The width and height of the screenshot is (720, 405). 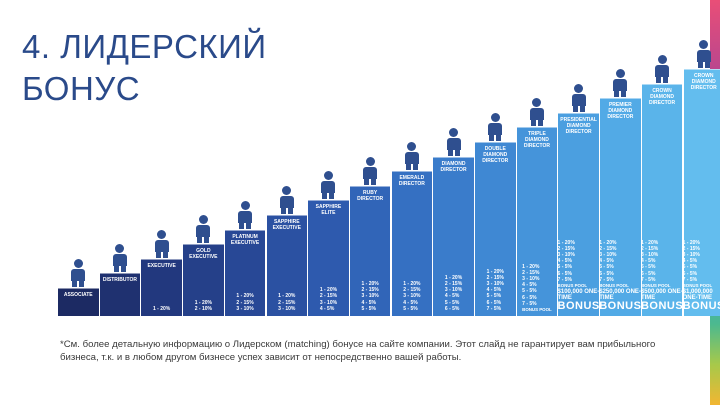 I want to click on bonus-amount: $1,000,000 ONE-TIME, so click(x=697, y=295).